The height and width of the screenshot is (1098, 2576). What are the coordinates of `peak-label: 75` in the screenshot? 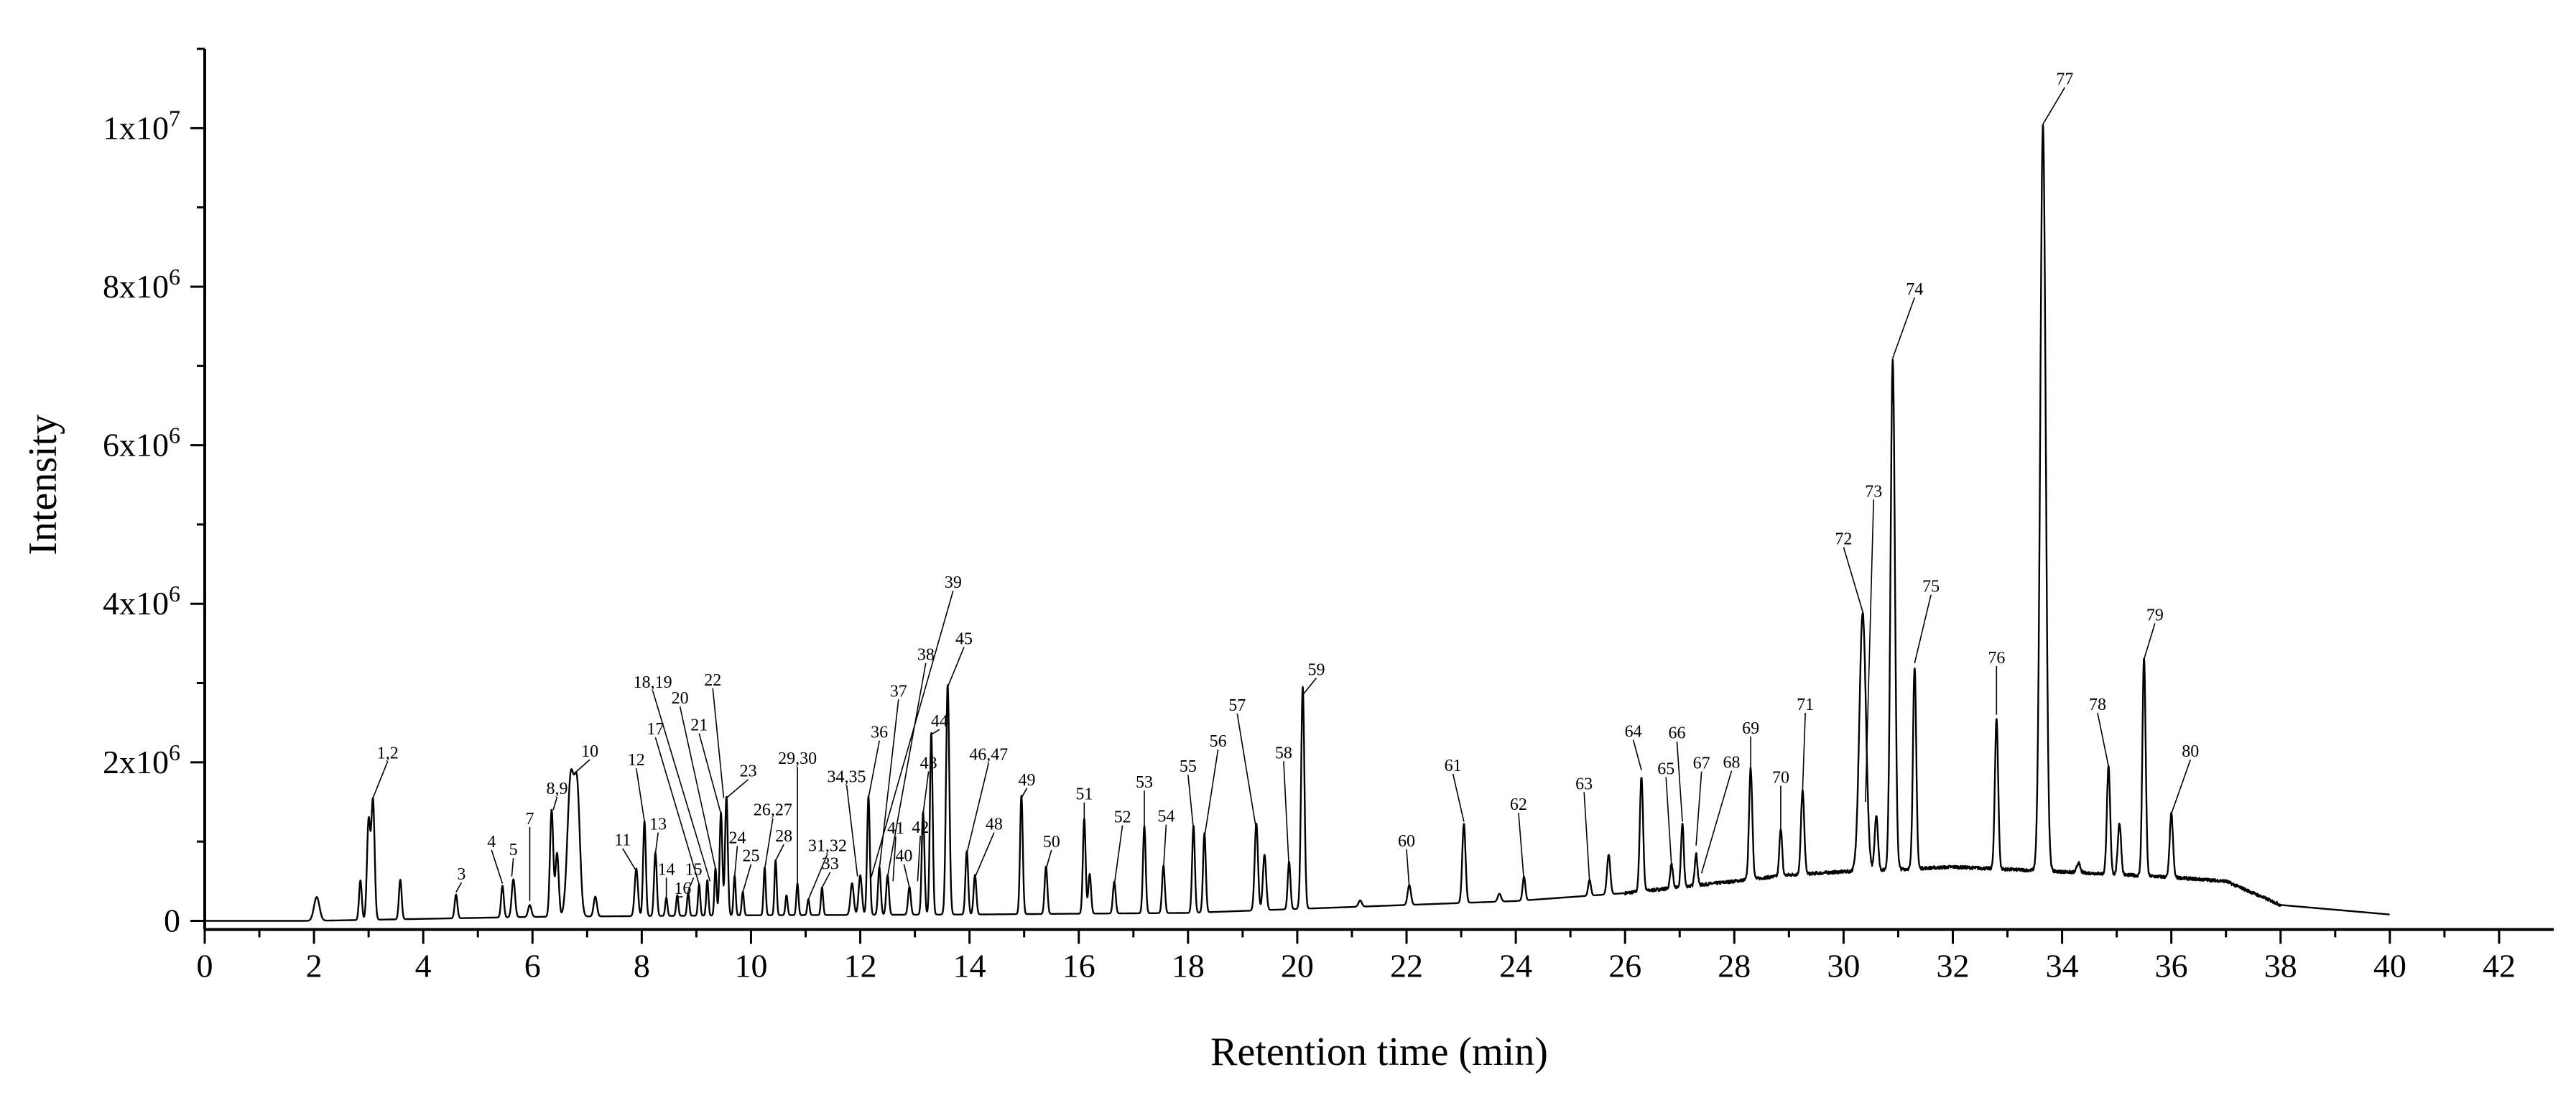 It's located at (1931, 587).